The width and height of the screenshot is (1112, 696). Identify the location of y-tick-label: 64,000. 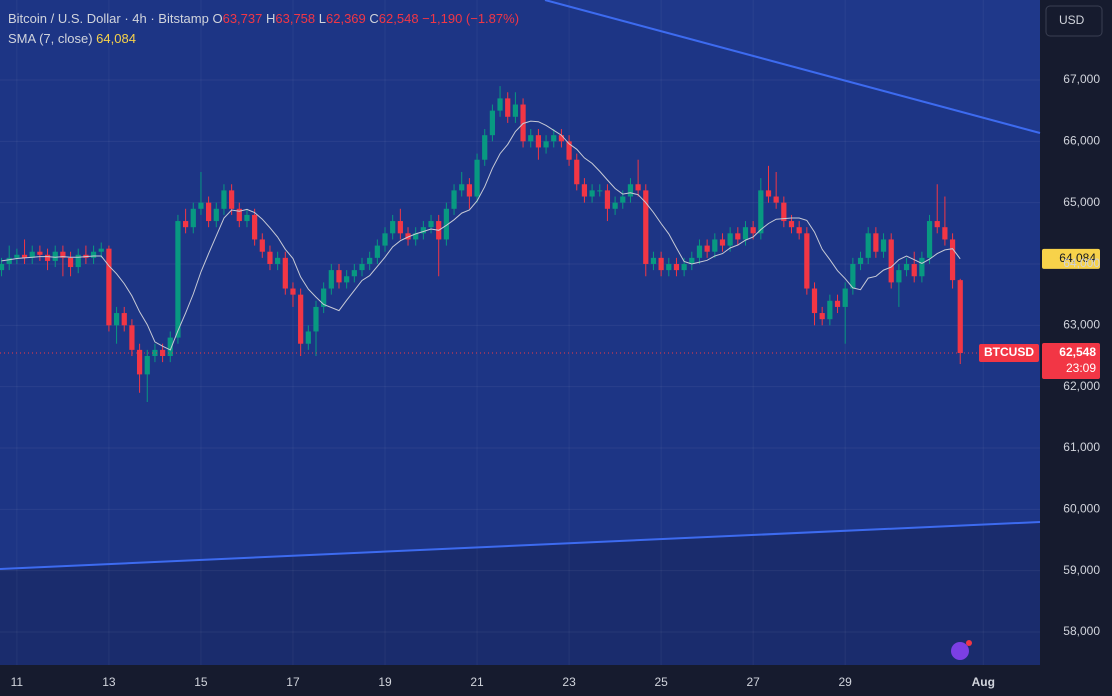
(1081, 263).